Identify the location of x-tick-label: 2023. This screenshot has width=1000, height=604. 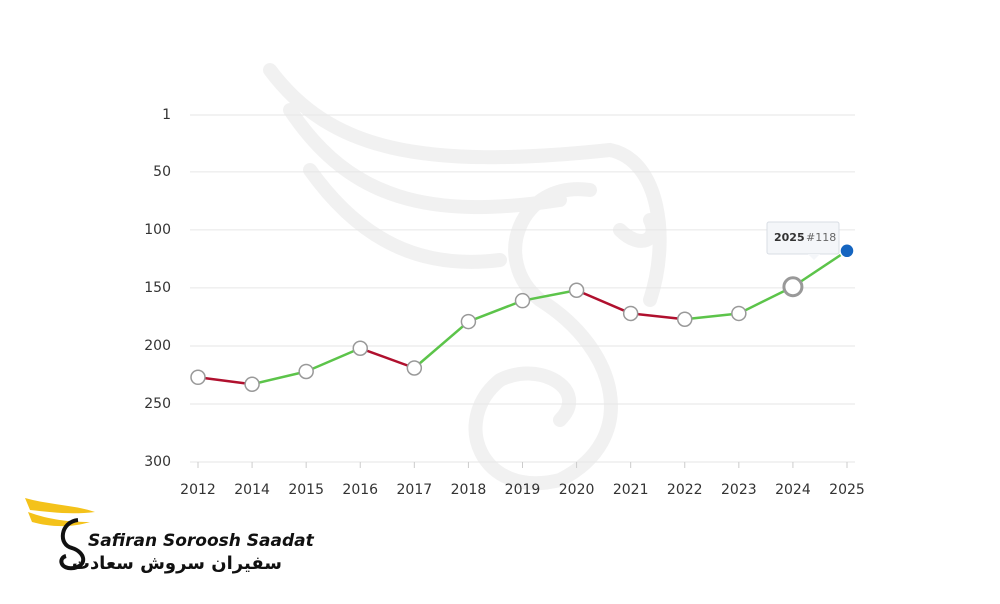
(739, 490).